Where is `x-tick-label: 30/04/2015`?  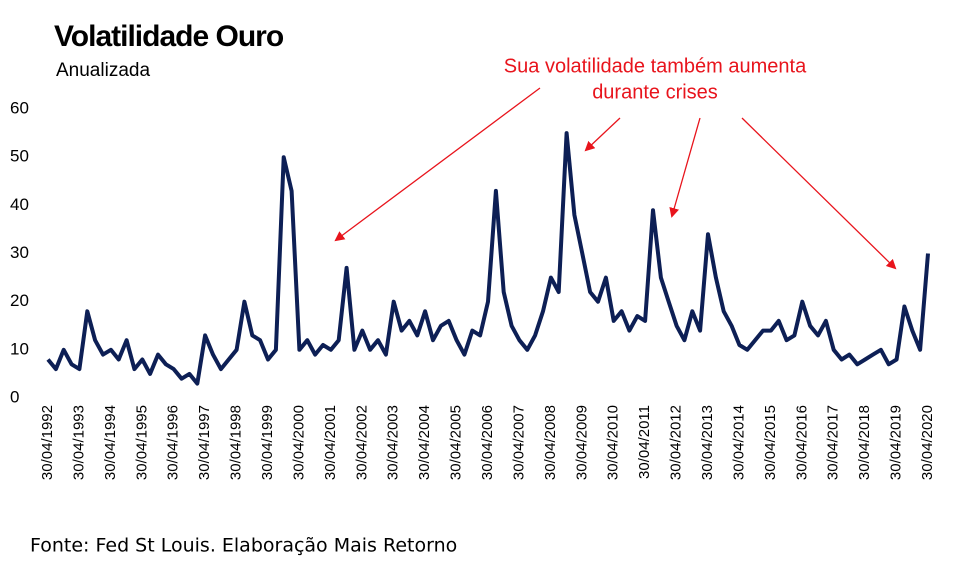 x-tick-label: 30/04/2015 is located at coordinates (770, 442).